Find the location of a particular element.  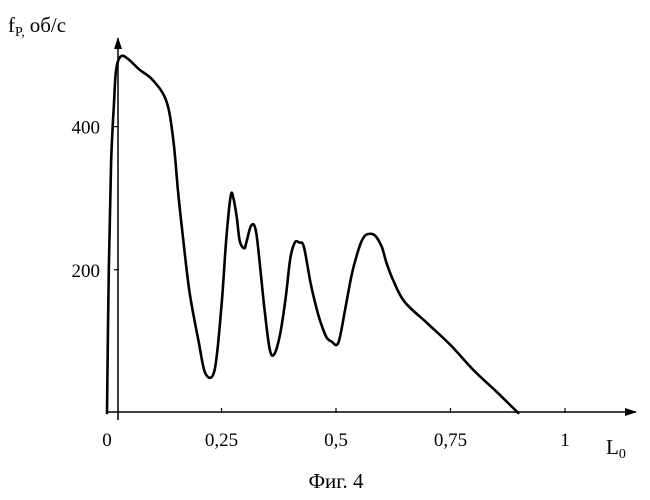

x-tick-label: 0,25 is located at coordinates (221, 440).